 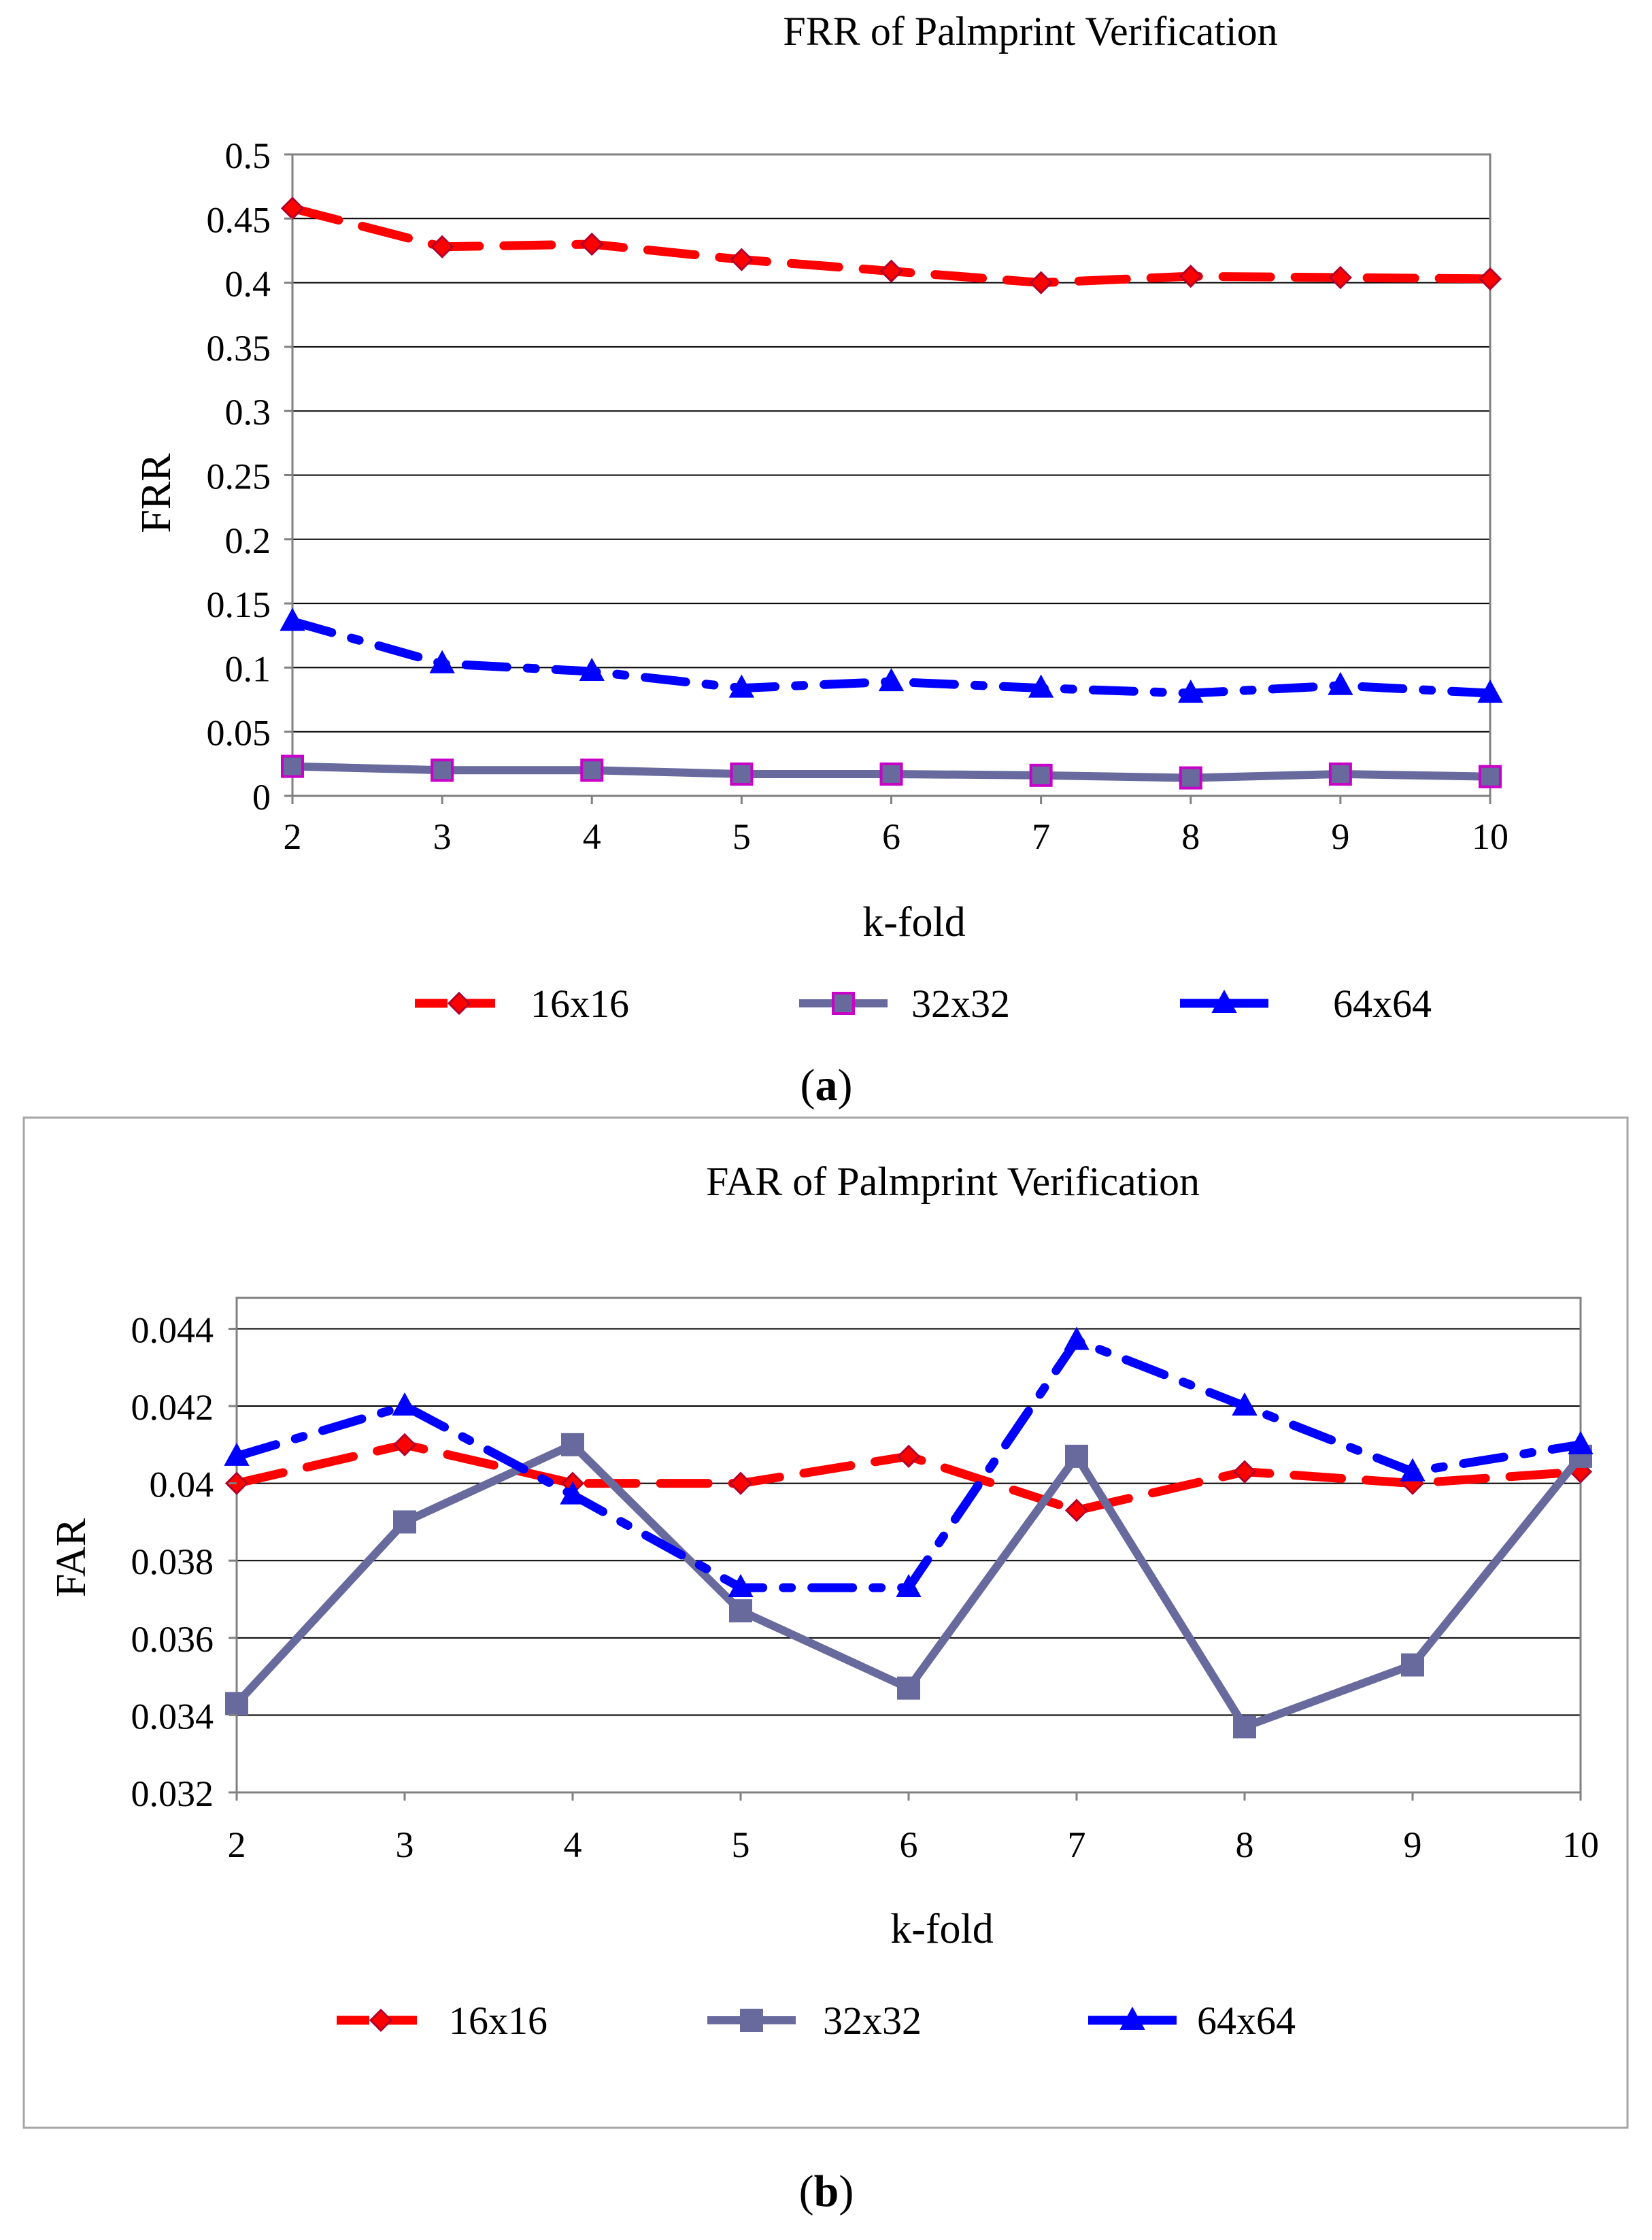 What do you see at coordinates (239, 476) in the screenshot?
I see `chart-a-y-tick-label: 0.25` at bounding box center [239, 476].